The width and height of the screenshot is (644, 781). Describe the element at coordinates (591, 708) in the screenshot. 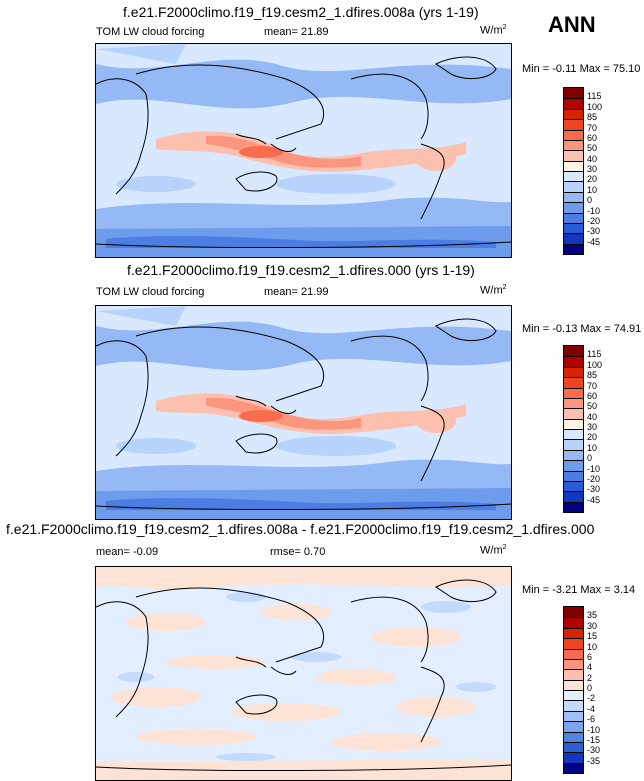

I see `colorbar-tick-label: -4` at that location.